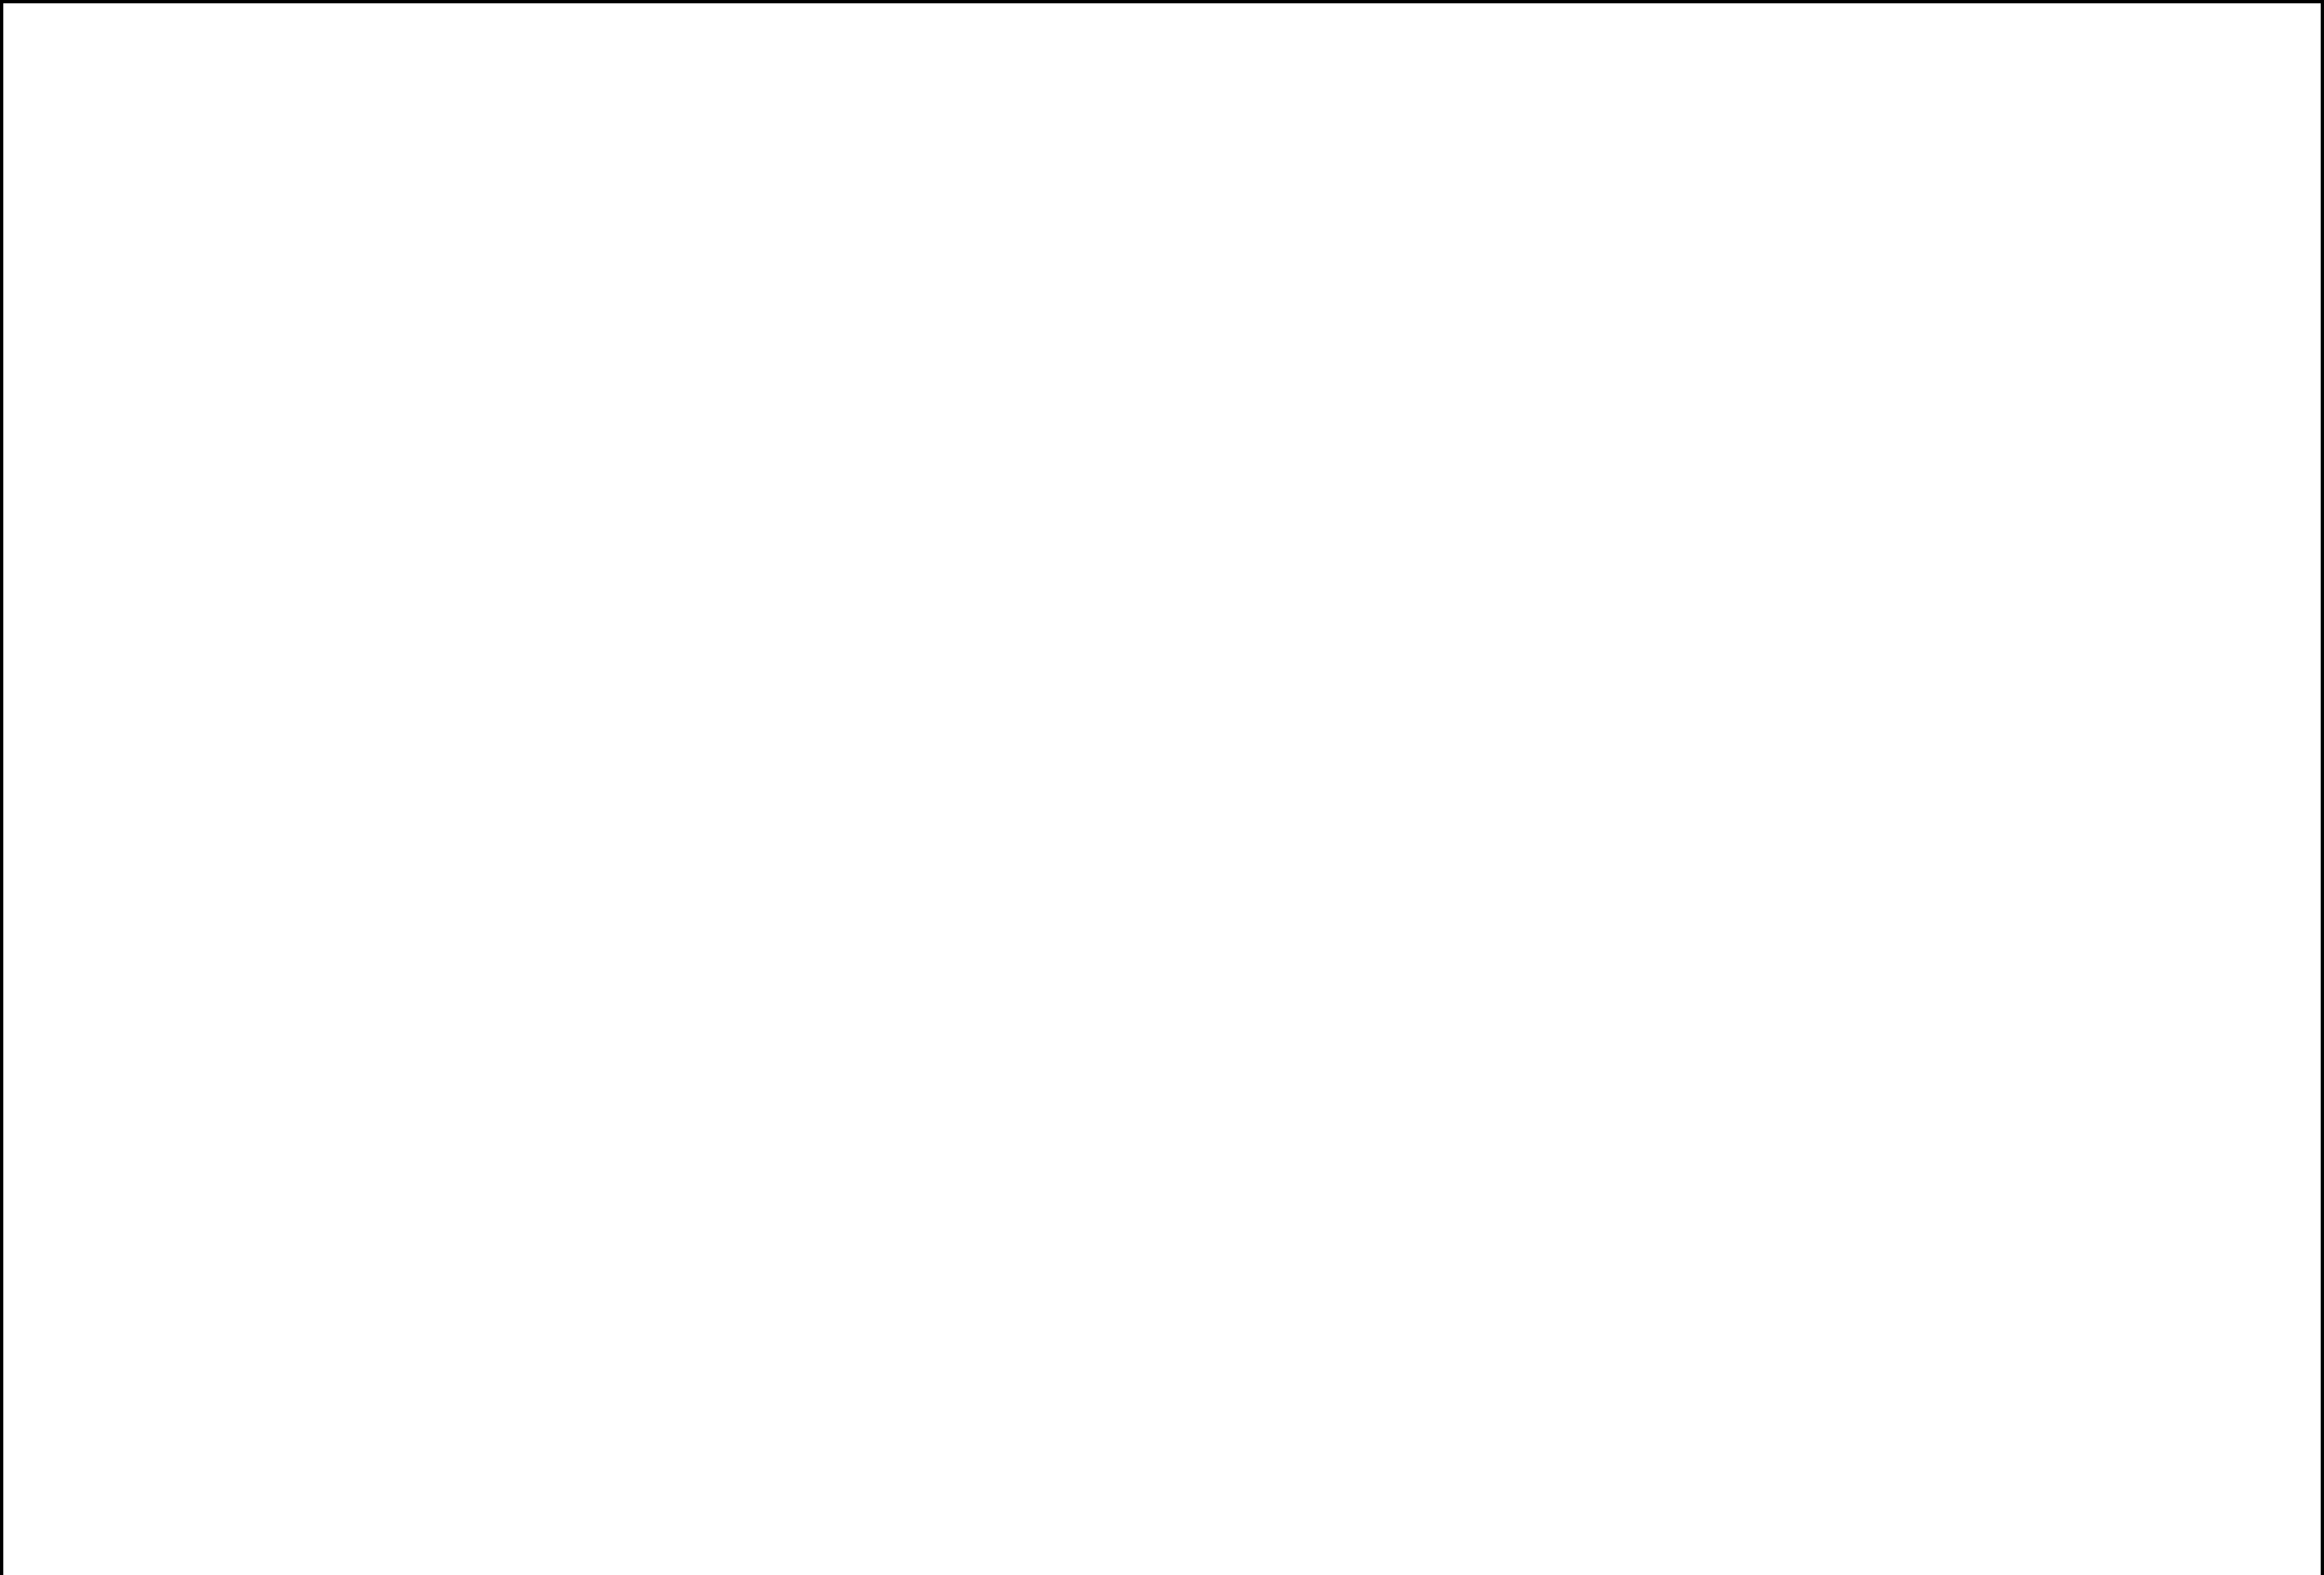  Describe the element at coordinates (1162, 1573) in the screenshot. I see `taskbar-sliver` at that location.